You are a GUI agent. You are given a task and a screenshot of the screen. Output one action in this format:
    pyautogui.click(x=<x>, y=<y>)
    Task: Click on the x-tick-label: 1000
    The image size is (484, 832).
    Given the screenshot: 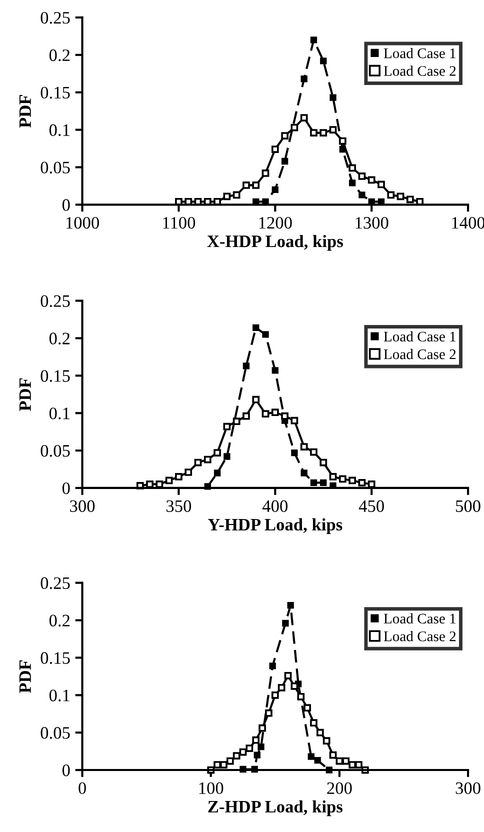 What is the action you would take?
    pyautogui.click(x=82, y=222)
    